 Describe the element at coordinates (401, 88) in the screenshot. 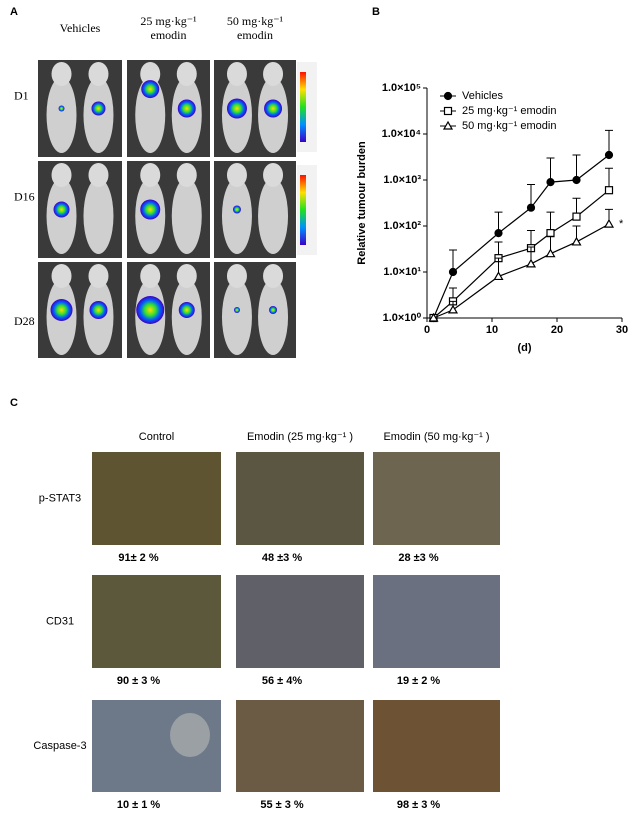

I see `y-tick-label: 1.0×10⁵` at that location.